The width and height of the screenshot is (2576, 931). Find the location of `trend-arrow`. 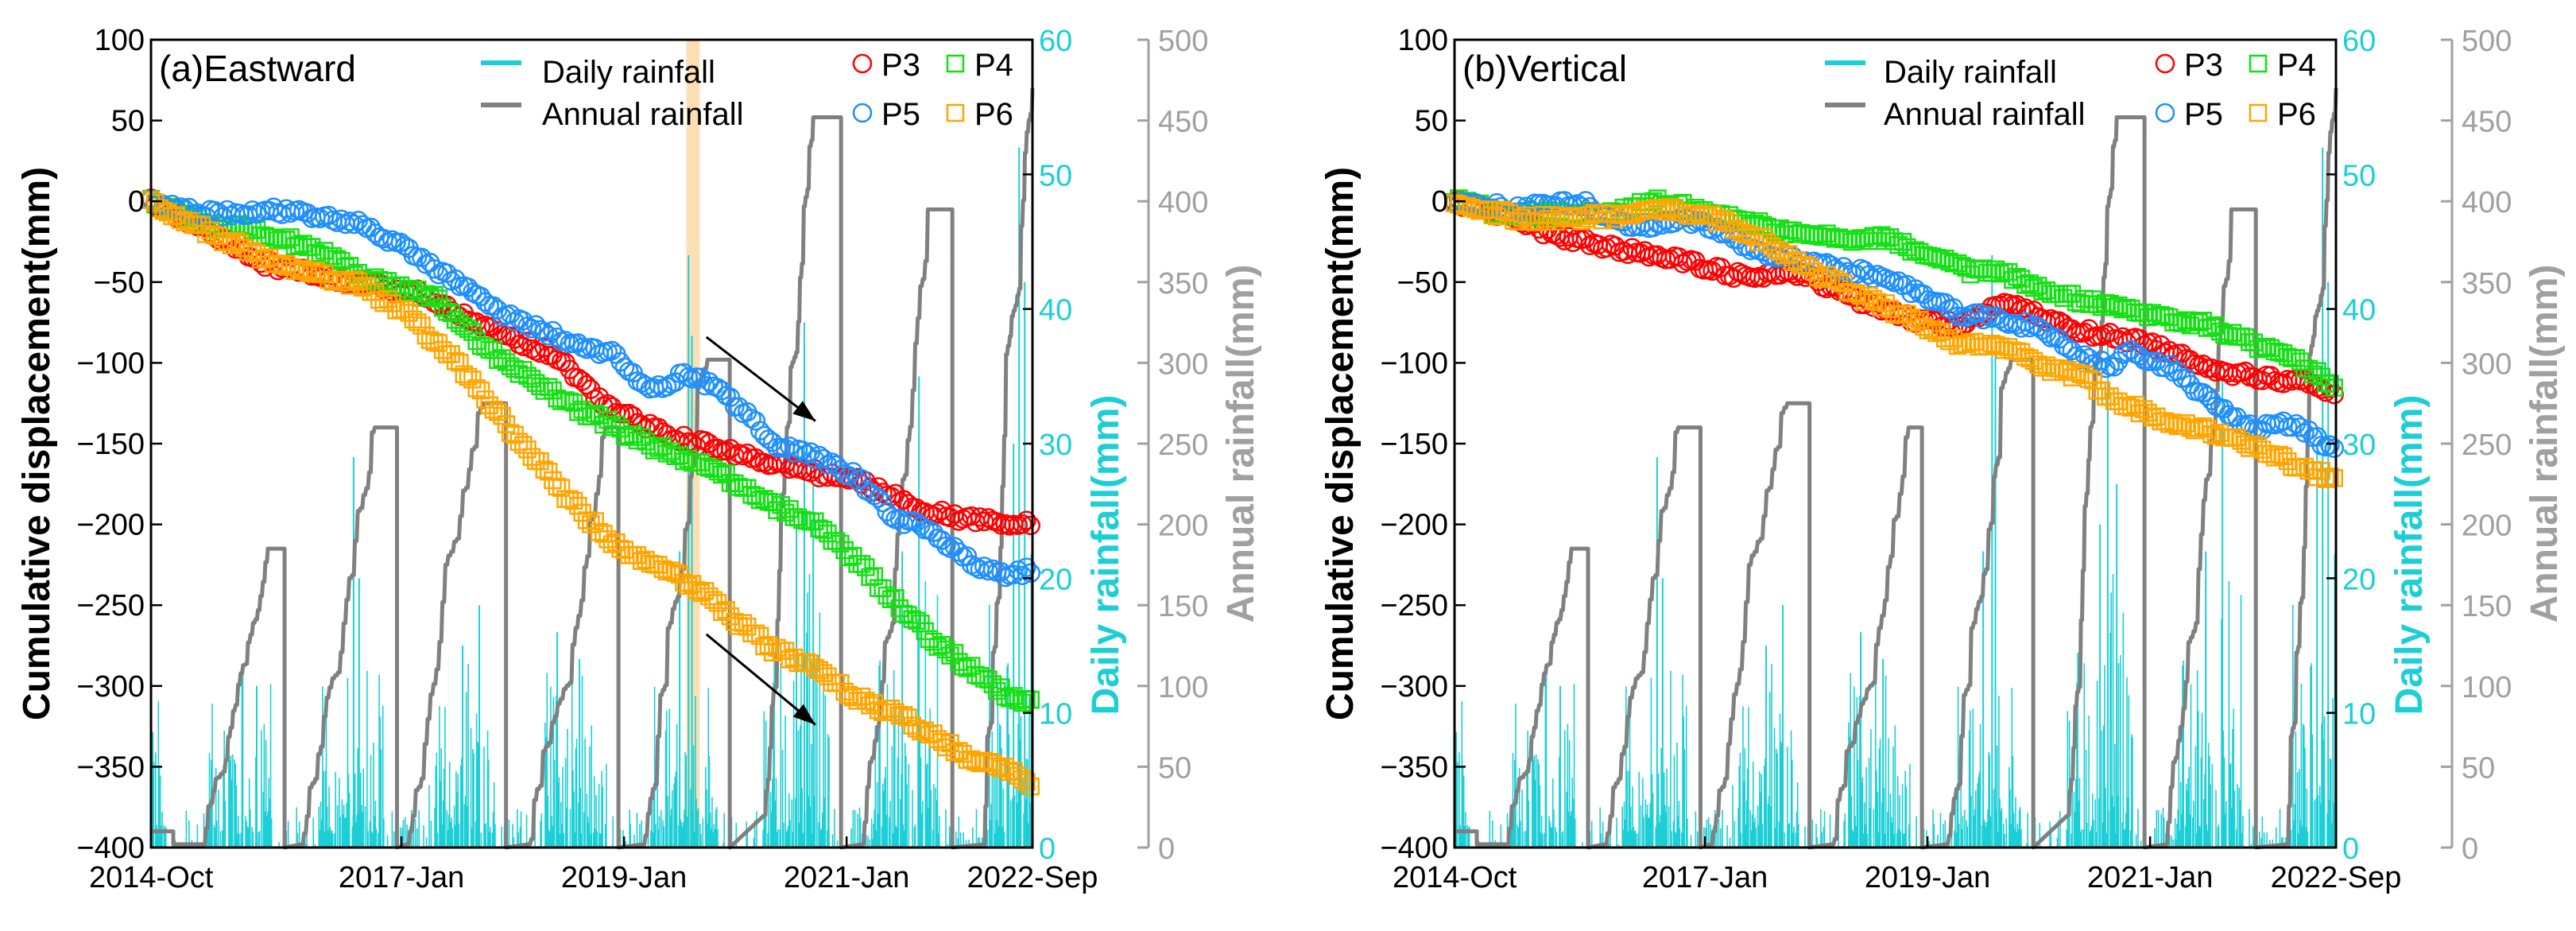

trend-arrow is located at coordinates (760, 379).